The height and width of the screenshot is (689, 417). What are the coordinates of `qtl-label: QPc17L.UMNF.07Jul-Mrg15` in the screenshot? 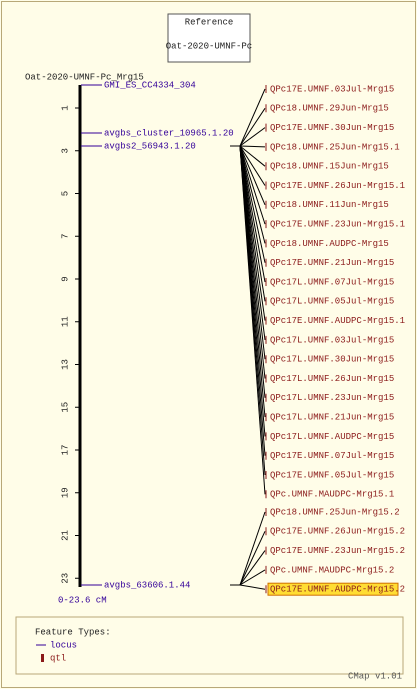 It's located at (332, 282).